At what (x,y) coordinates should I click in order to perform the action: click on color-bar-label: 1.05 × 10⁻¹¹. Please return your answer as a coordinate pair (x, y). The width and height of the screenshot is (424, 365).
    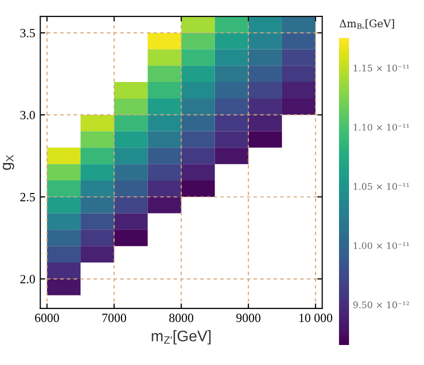
    Looking at the image, I should click on (381, 186).